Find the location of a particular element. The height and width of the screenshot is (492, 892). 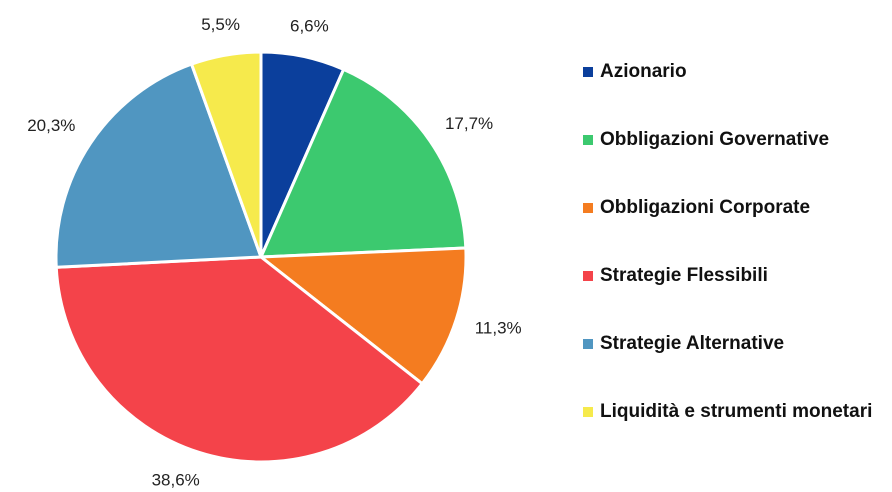

legend-item: Strategie Alternative is located at coordinates (733, 343).